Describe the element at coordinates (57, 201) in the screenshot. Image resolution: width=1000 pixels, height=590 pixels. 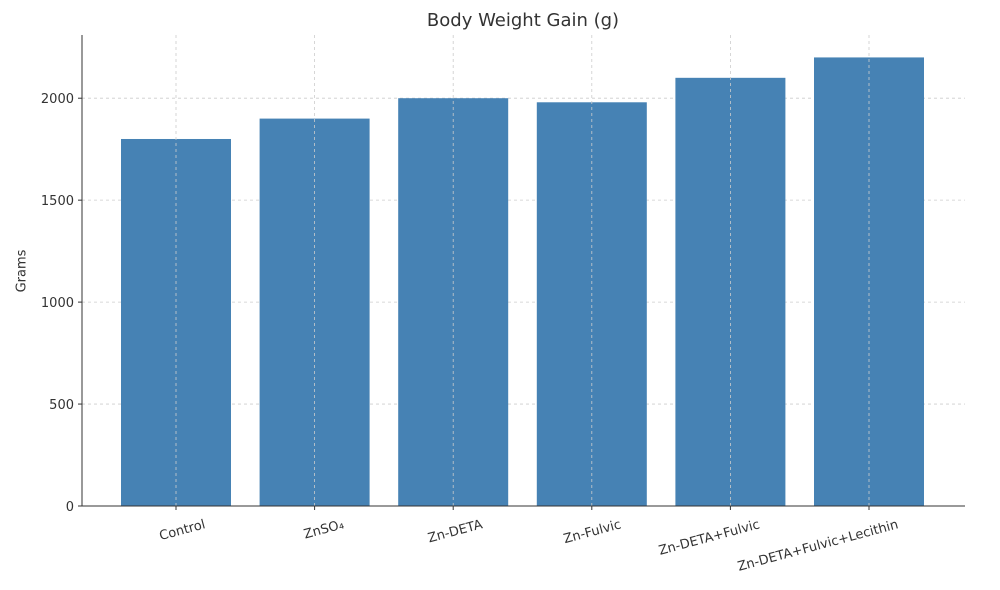
I see `y-tick-label: 1500` at that location.